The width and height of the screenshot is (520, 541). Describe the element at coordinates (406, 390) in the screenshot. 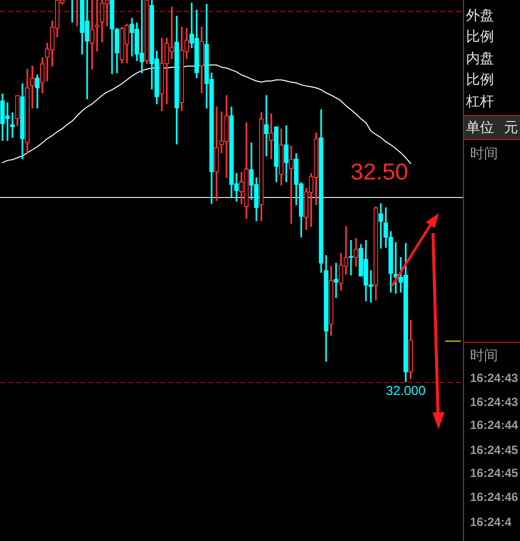

I see `annotation: 32.000` at that location.